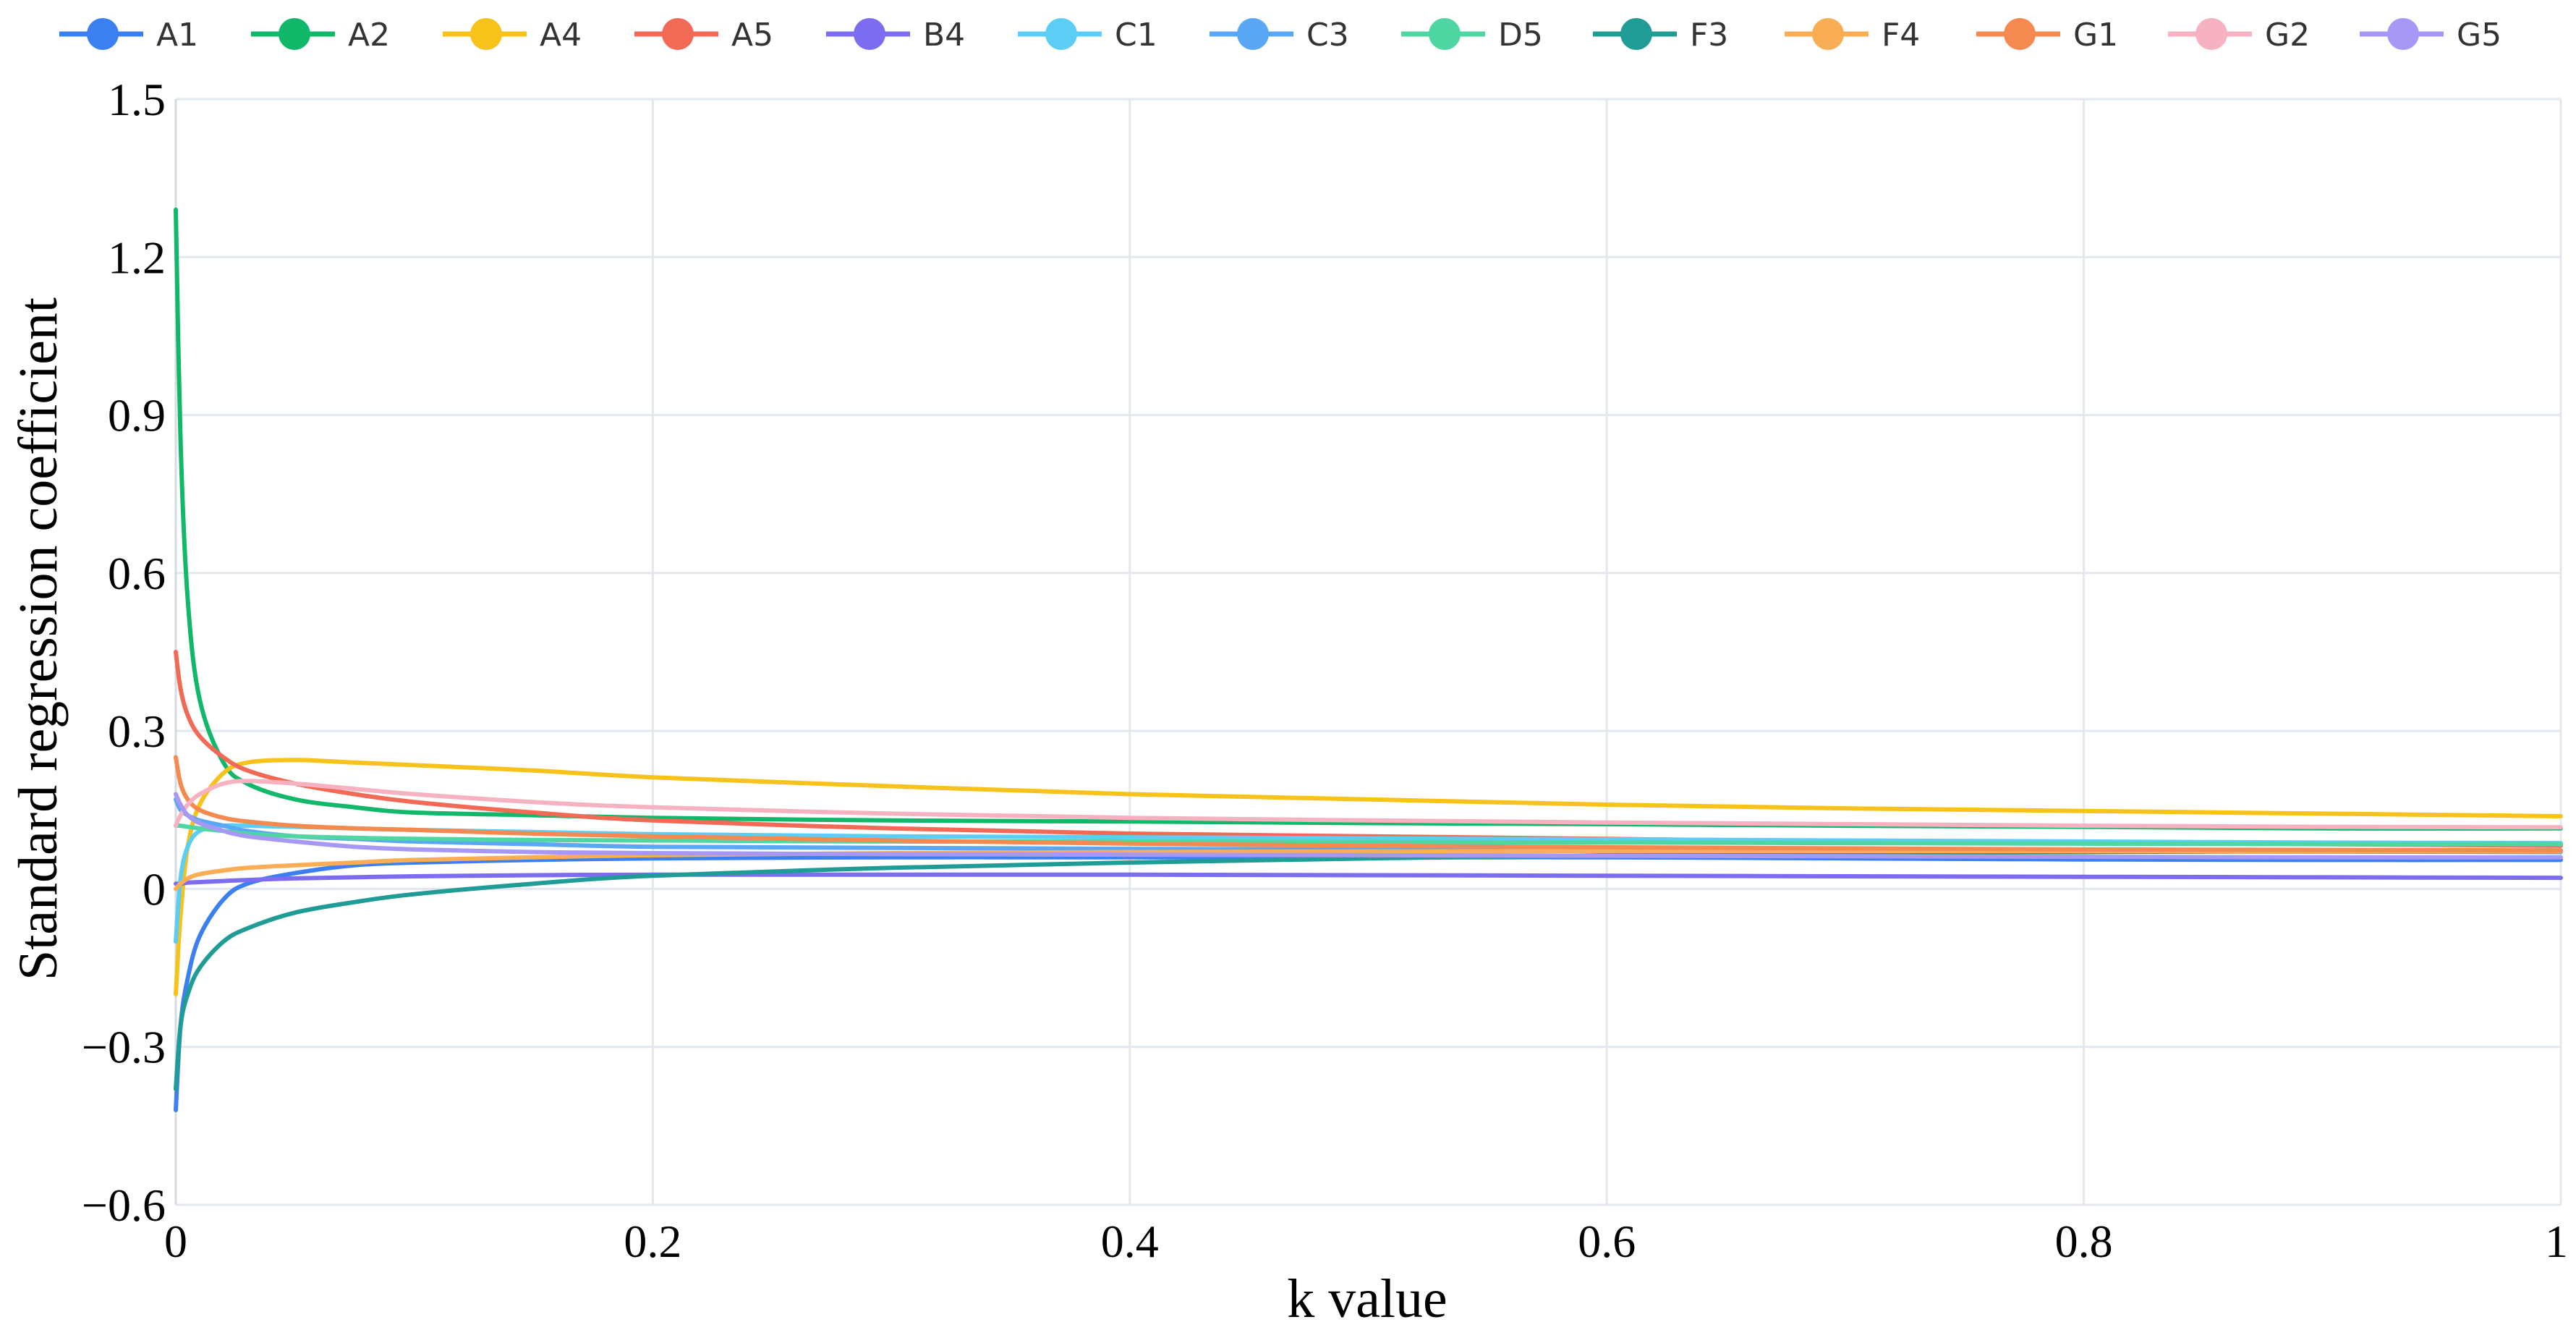 The height and width of the screenshot is (1330, 2576). I want to click on legend-item-c1: C1, so click(1087, 36).